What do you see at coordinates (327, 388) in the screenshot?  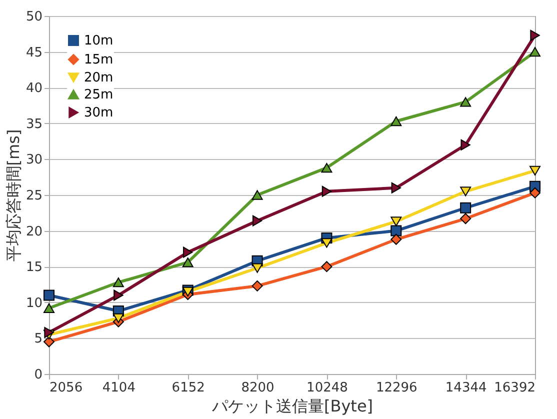 I see `x-tick-label: 10248` at bounding box center [327, 388].